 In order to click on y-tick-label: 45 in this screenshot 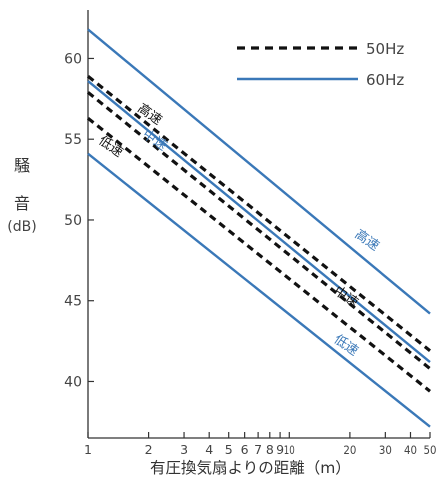, I will do `click(73, 302)`.